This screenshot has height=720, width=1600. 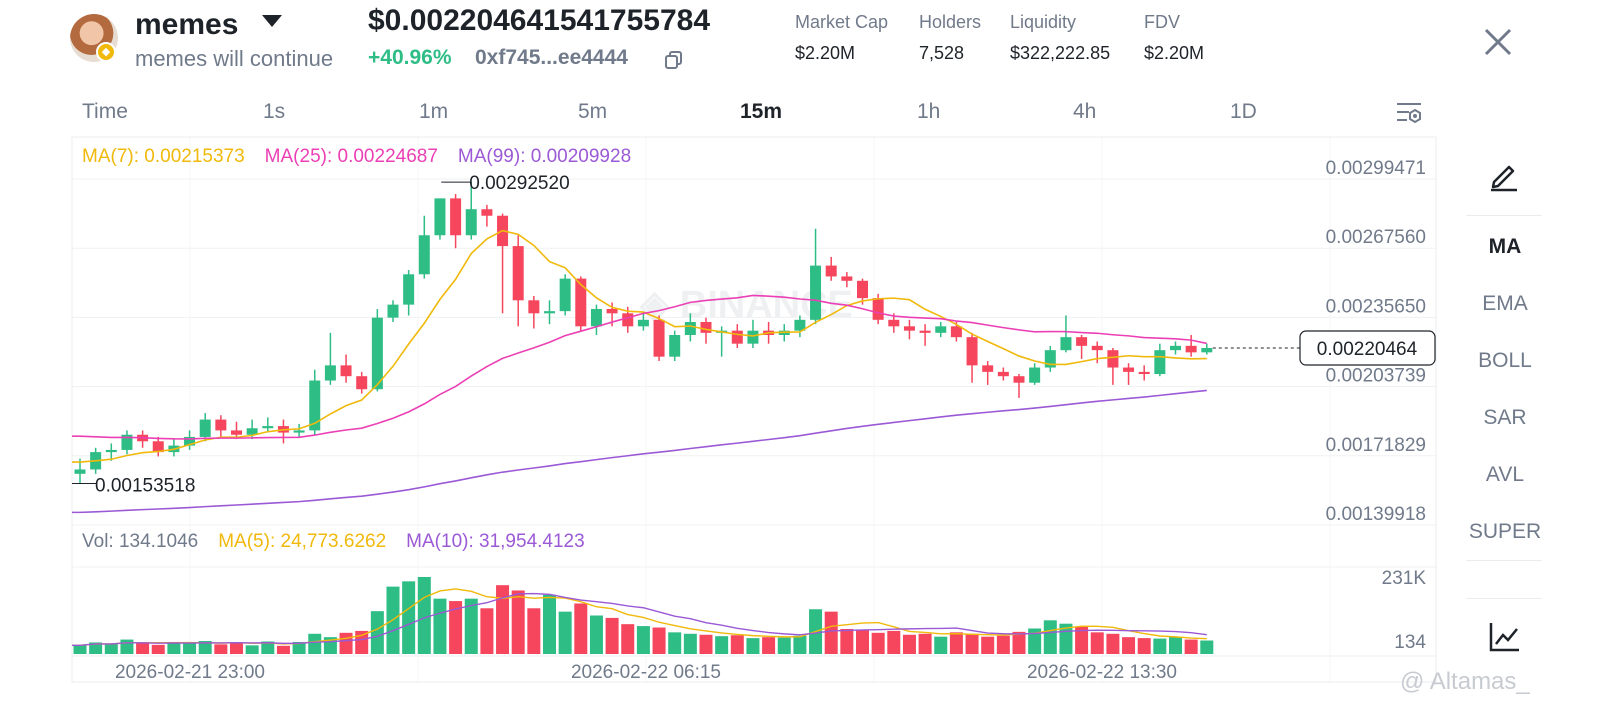 What do you see at coordinates (639, 451) in the screenshot?
I see `ma99-line` at bounding box center [639, 451].